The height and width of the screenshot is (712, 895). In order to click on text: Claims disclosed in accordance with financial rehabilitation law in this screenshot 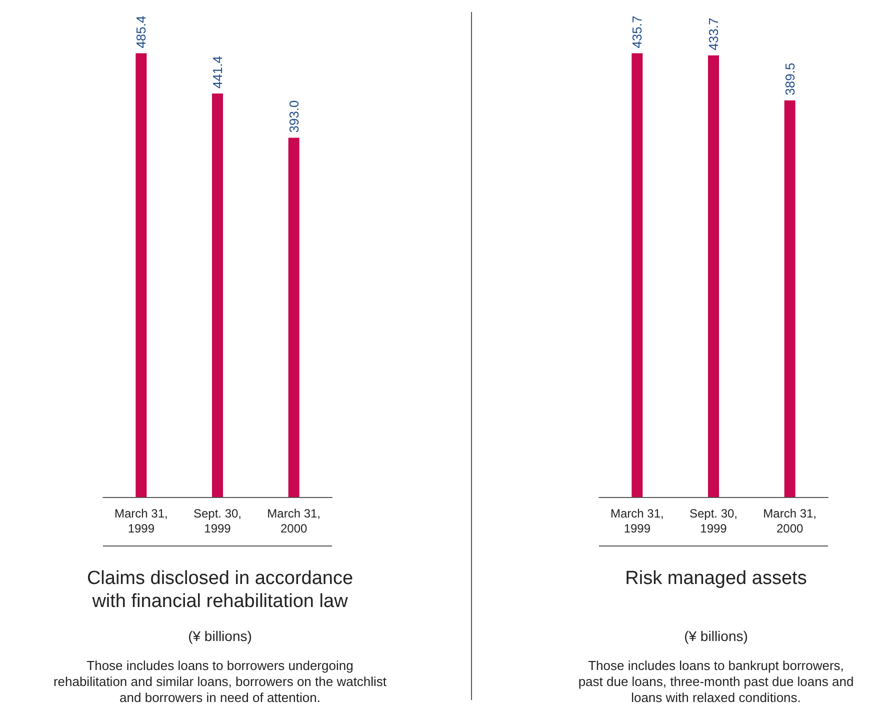, I will do `click(220, 590)`.